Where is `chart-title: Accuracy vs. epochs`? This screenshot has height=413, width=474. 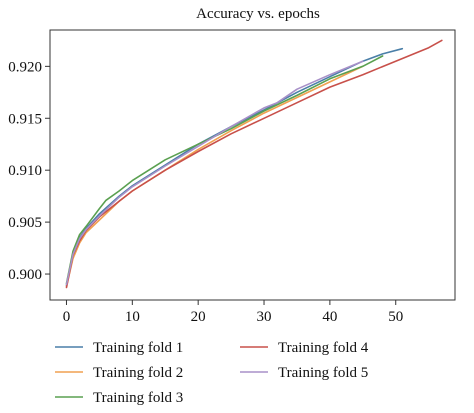 chart-title: Accuracy vs. epochs is located at coordinates (258, 14).